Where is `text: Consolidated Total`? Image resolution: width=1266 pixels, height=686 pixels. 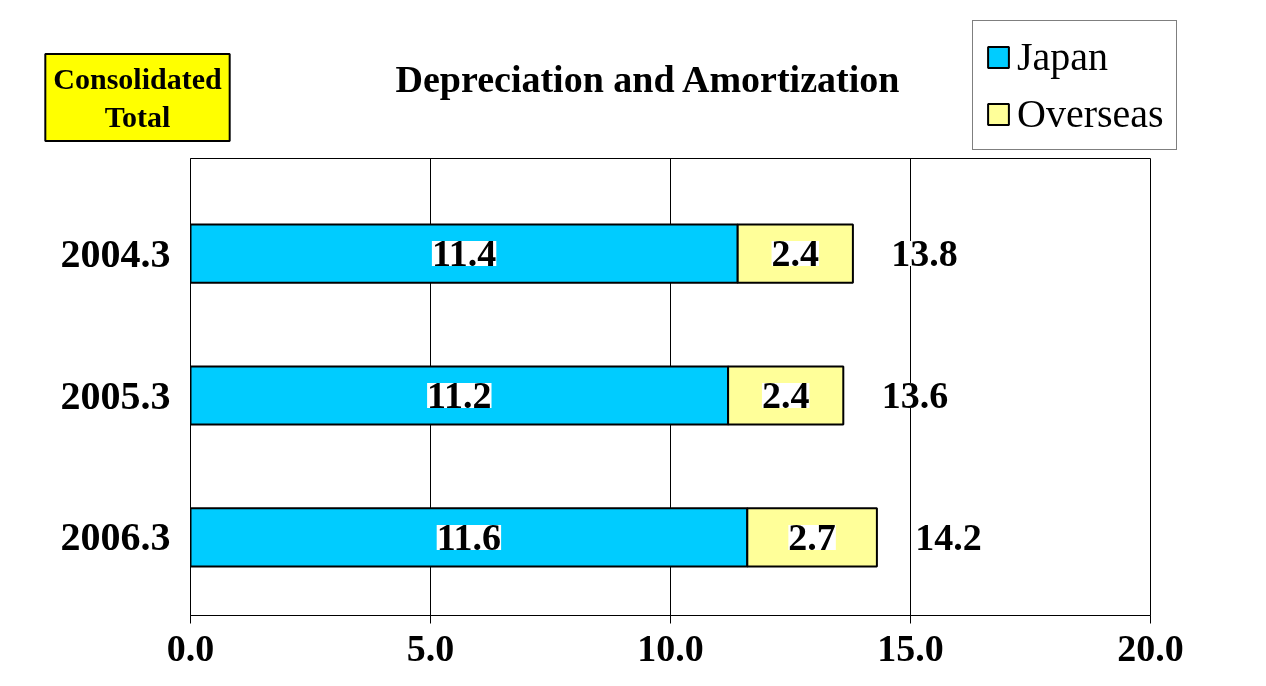
text: Consolidated Total is located at coordinates (137, 97).